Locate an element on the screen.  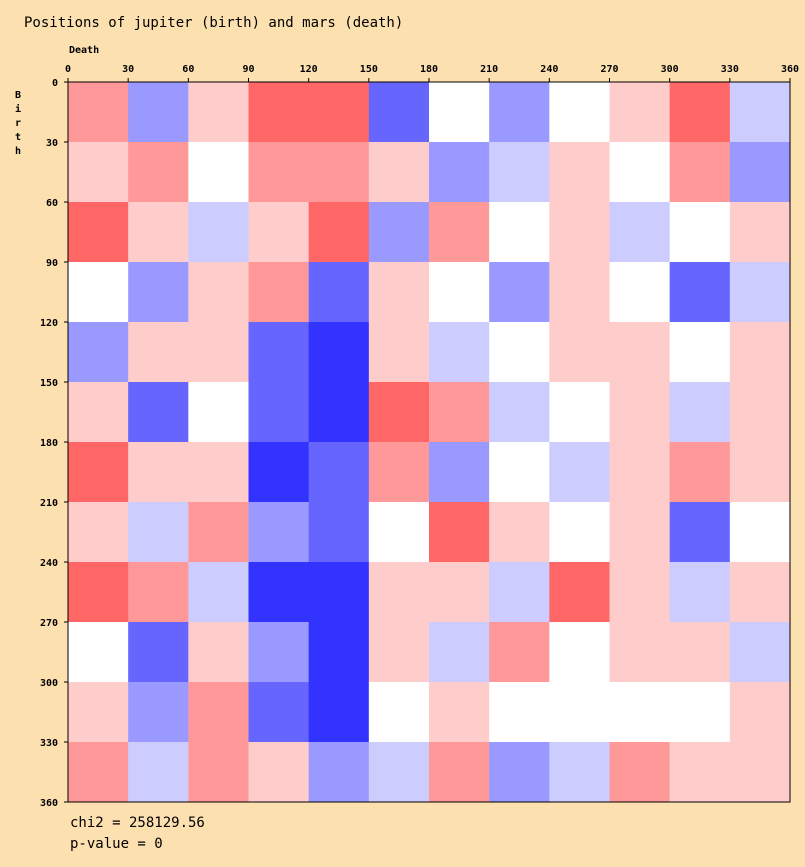
annotation: p-value = 0 is located at coordinates (116, 844).